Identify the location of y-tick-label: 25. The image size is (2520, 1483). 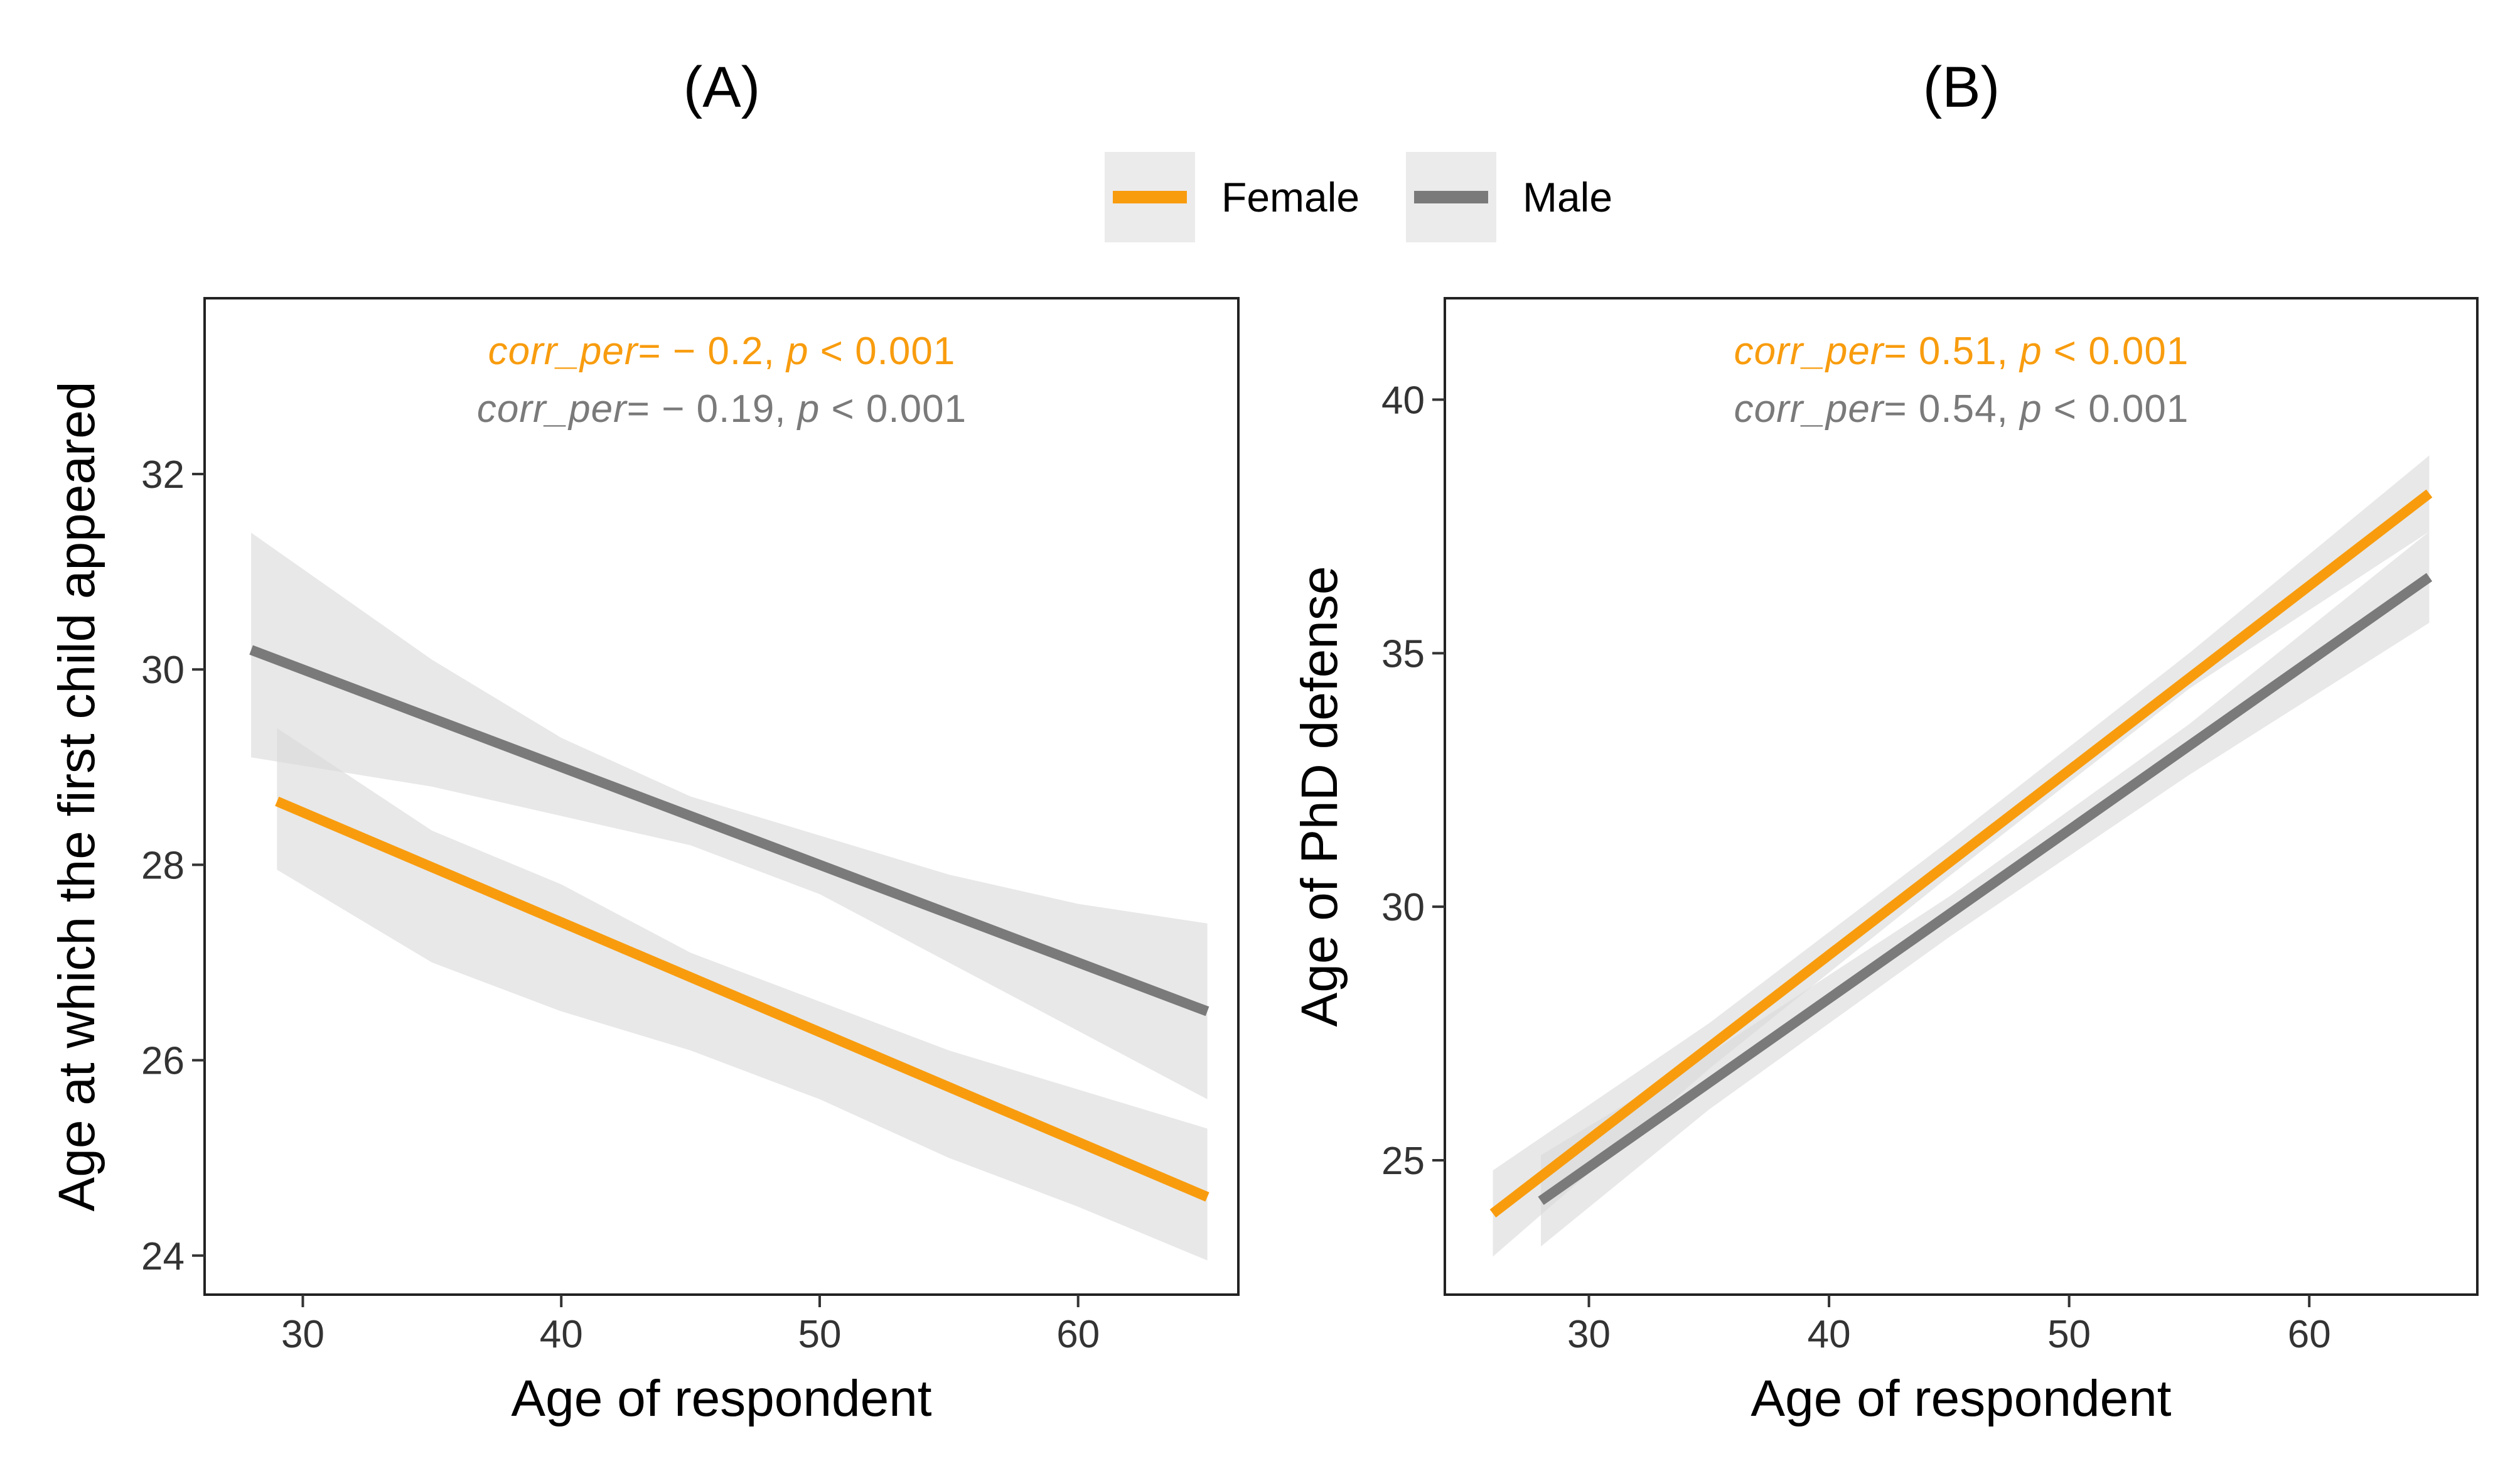
(1403, 1161).